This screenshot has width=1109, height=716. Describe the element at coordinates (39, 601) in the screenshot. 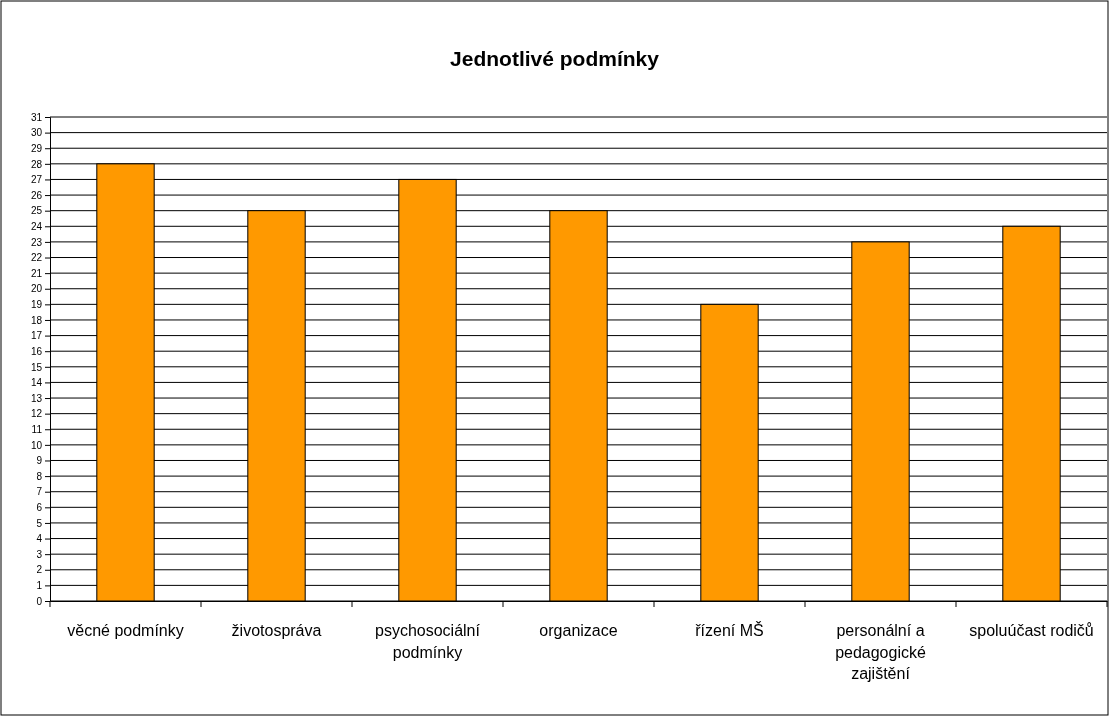

I see `y-tick-label: 0` at that location.